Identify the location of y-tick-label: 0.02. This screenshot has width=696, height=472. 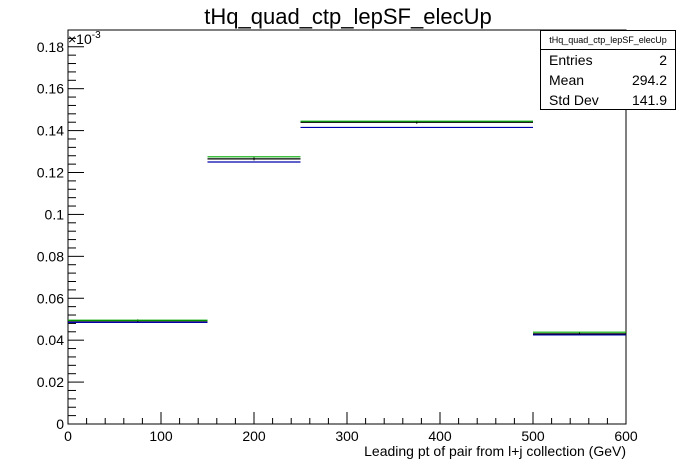
(50, 382).